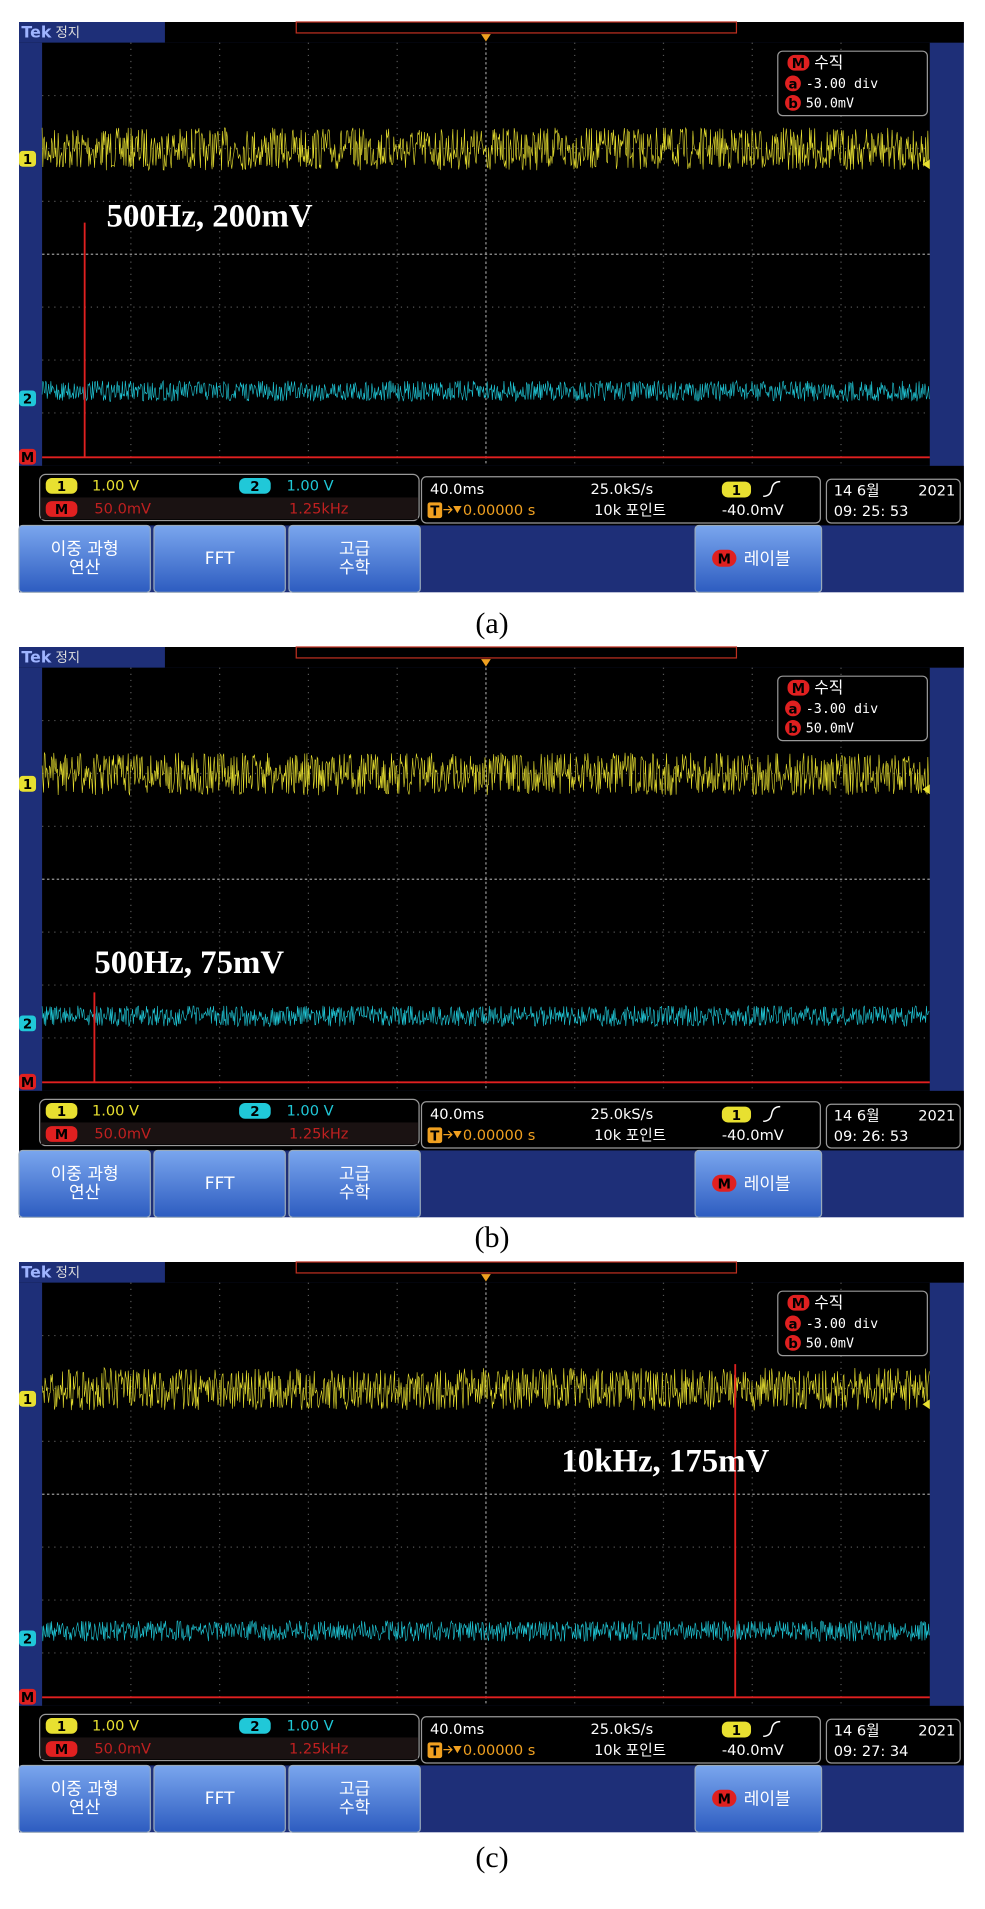  Describe the element at coordinates (457, 1134) in the screenshot. I see `triangle` at that location.